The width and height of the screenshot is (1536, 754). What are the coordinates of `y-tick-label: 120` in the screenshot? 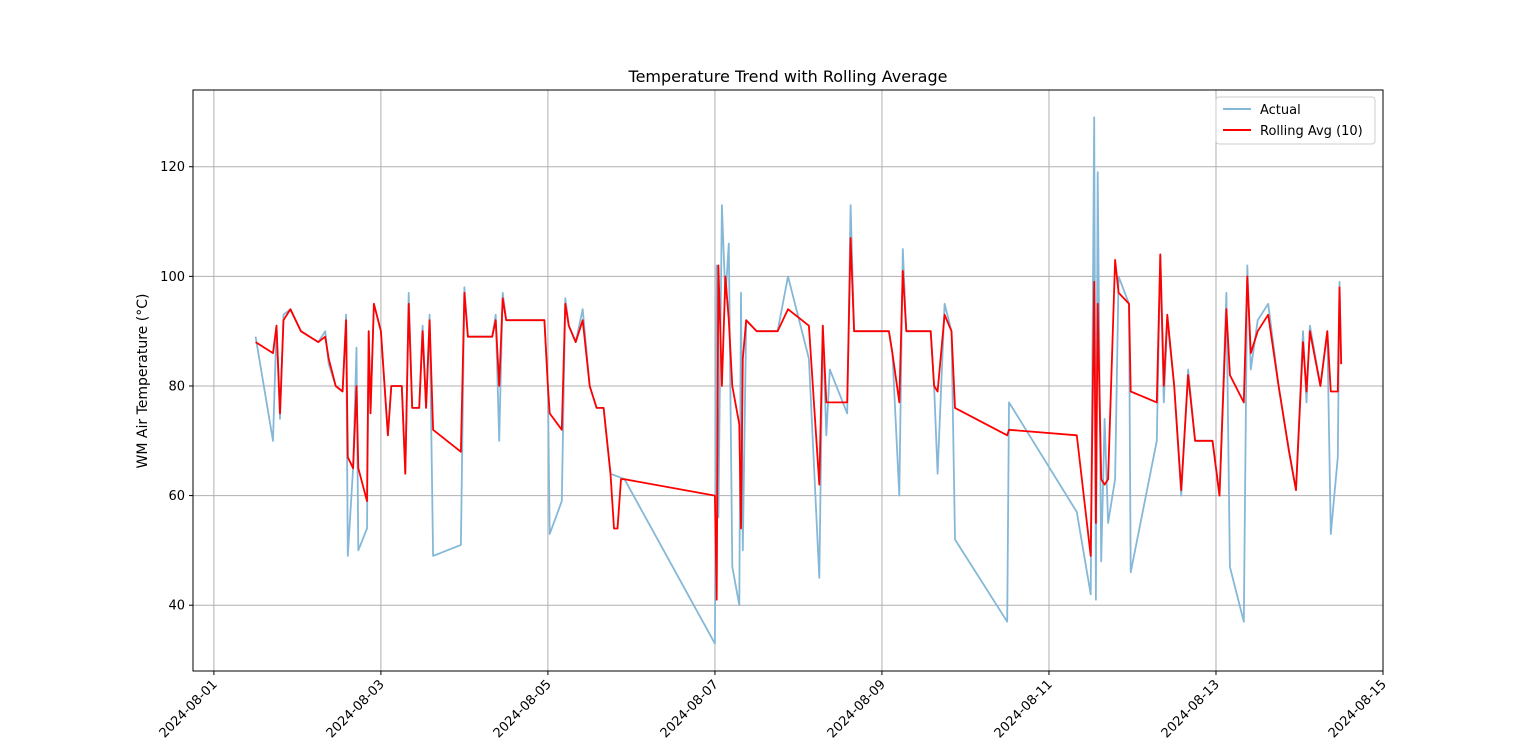 It's located at (172, 167).